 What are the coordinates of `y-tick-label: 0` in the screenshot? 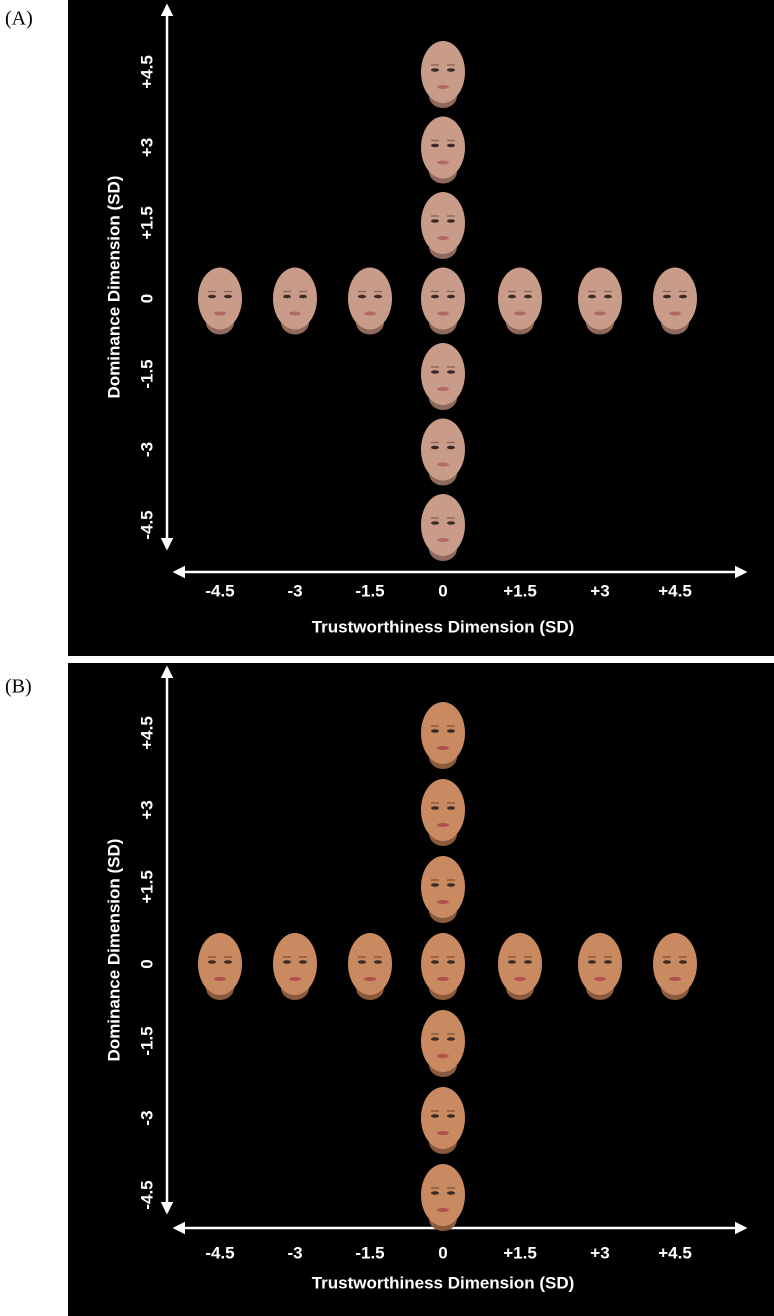 It's located at (146, 963).